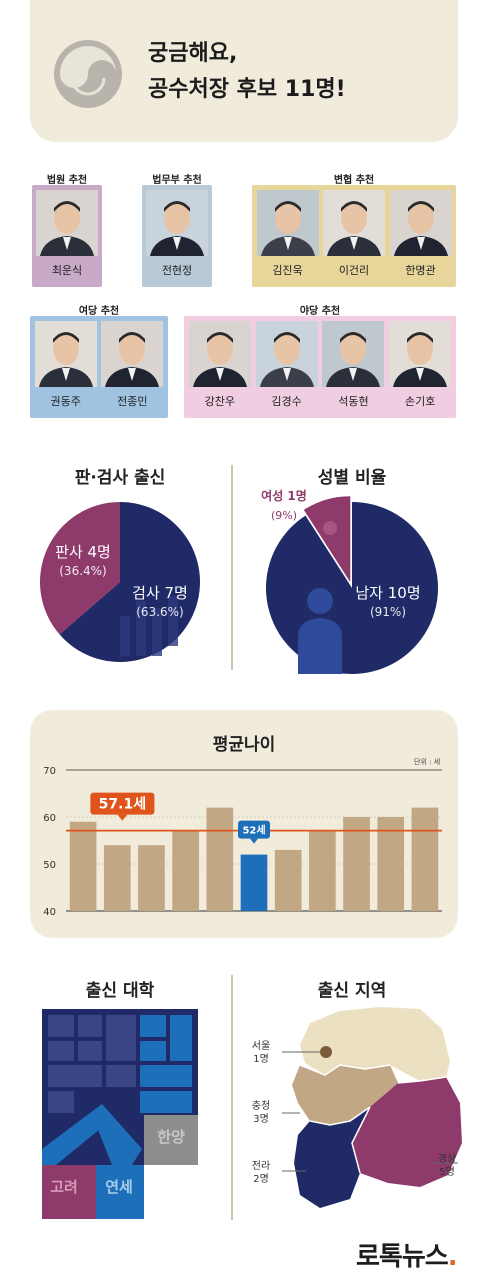 This screenshot has width=487, height=1279. Describe the element at coordinates (49, 818) in the screenshot. I see `y-tick-label: 60` at that location.